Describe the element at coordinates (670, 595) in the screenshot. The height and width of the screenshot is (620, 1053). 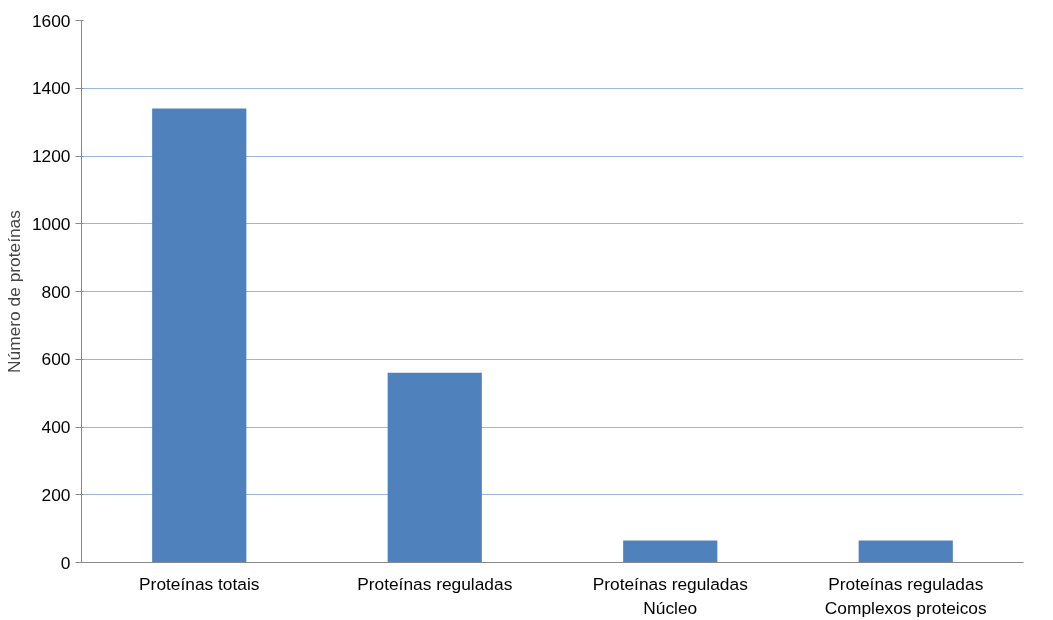
I see `x-tick-label: Proteínas reguladas Núcleo` at that location.